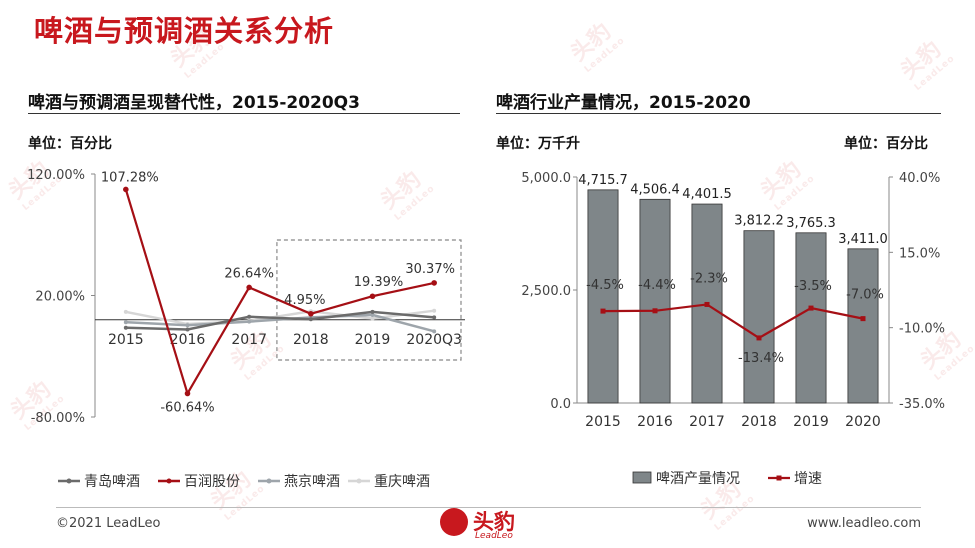  What do you see at coordinates (312, 482) in the screenshot?
I see `left-legend-label: 燕京啤酒` at bounding box center [312, 482].